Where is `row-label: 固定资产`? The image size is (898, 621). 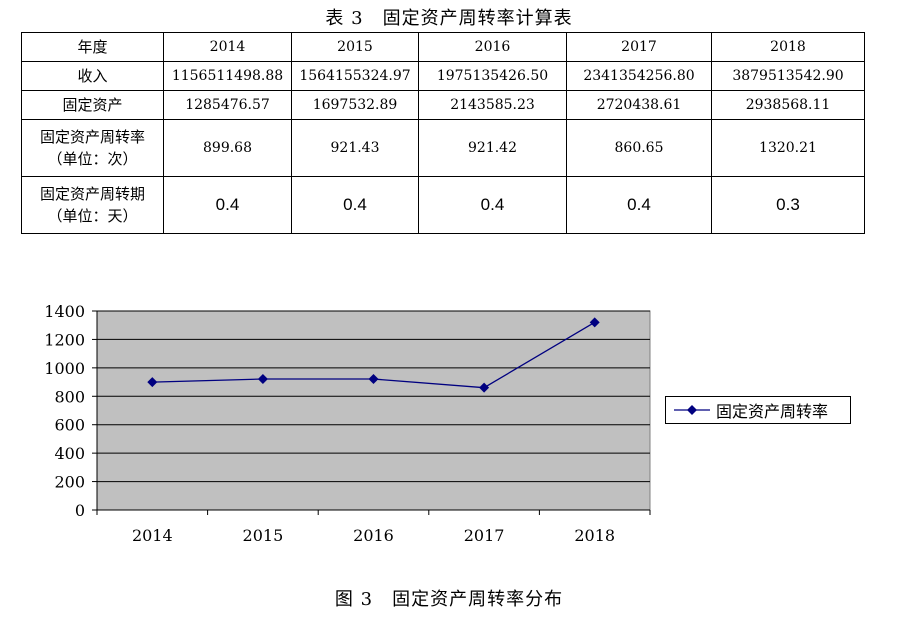
row-label: 固定资产 is located at coordinates (92, 105).